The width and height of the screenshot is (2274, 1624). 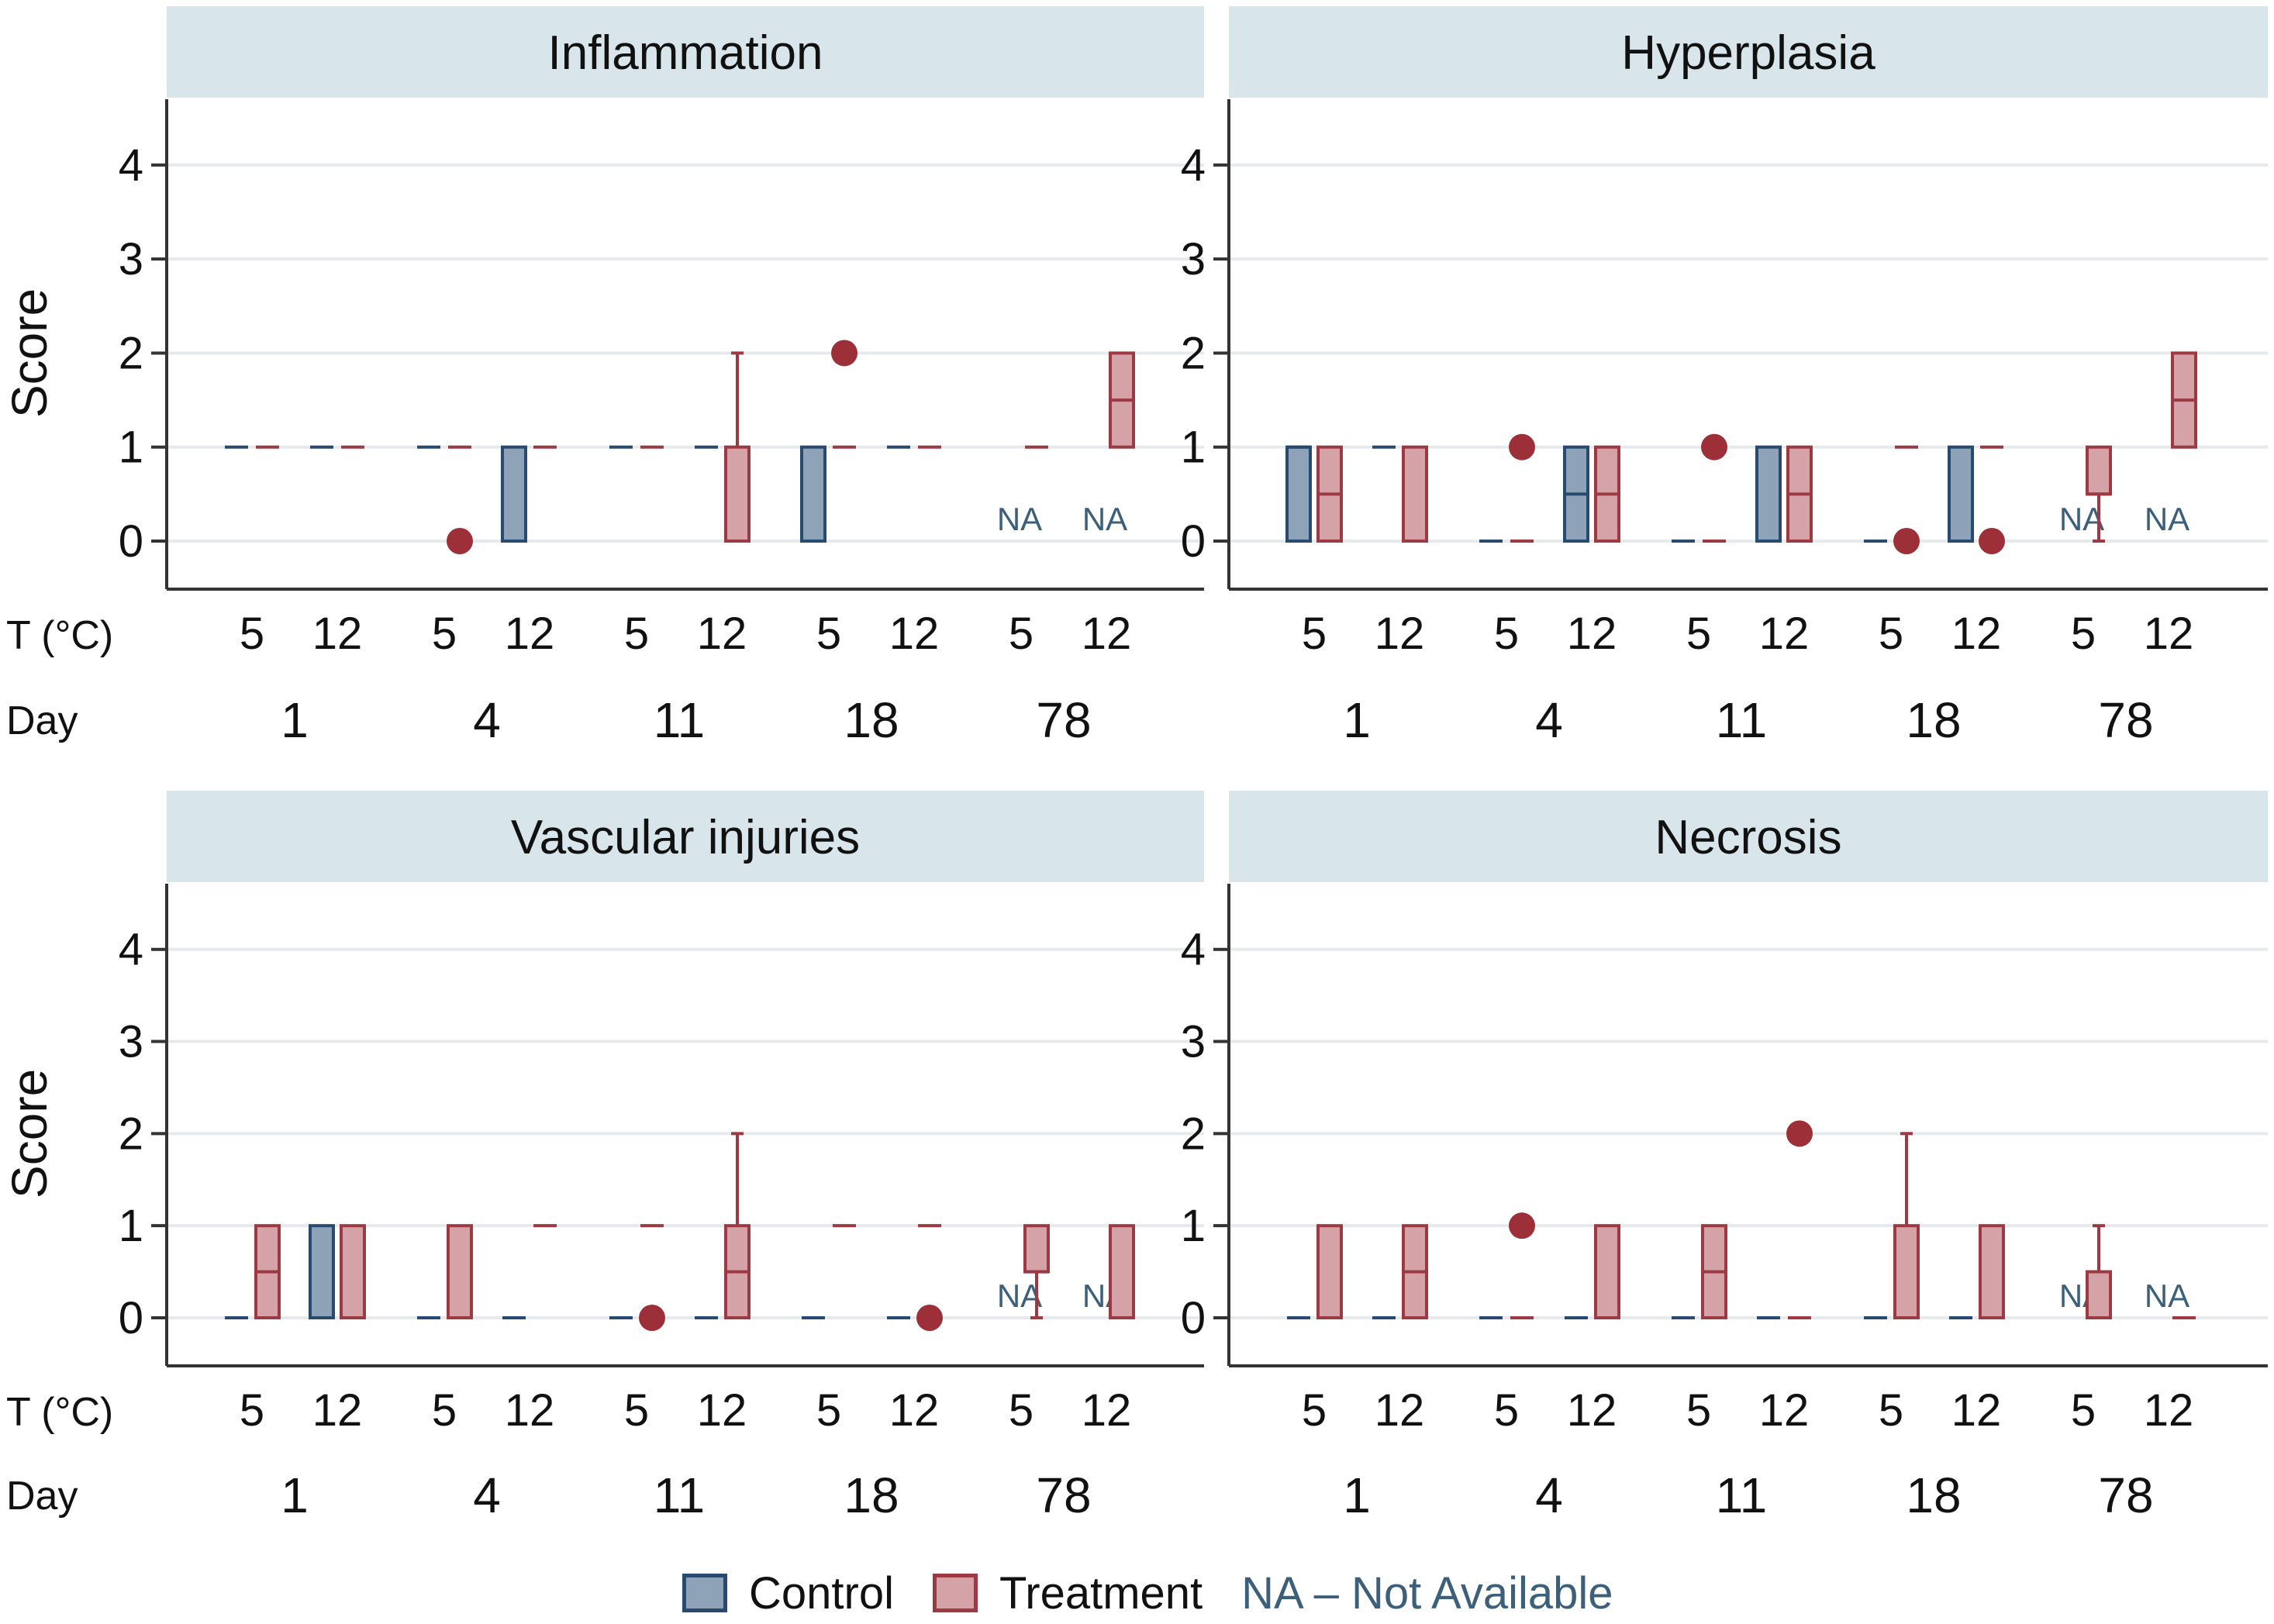 I want to click on y-tick-label: 0, so click(x=1193, y=1318).